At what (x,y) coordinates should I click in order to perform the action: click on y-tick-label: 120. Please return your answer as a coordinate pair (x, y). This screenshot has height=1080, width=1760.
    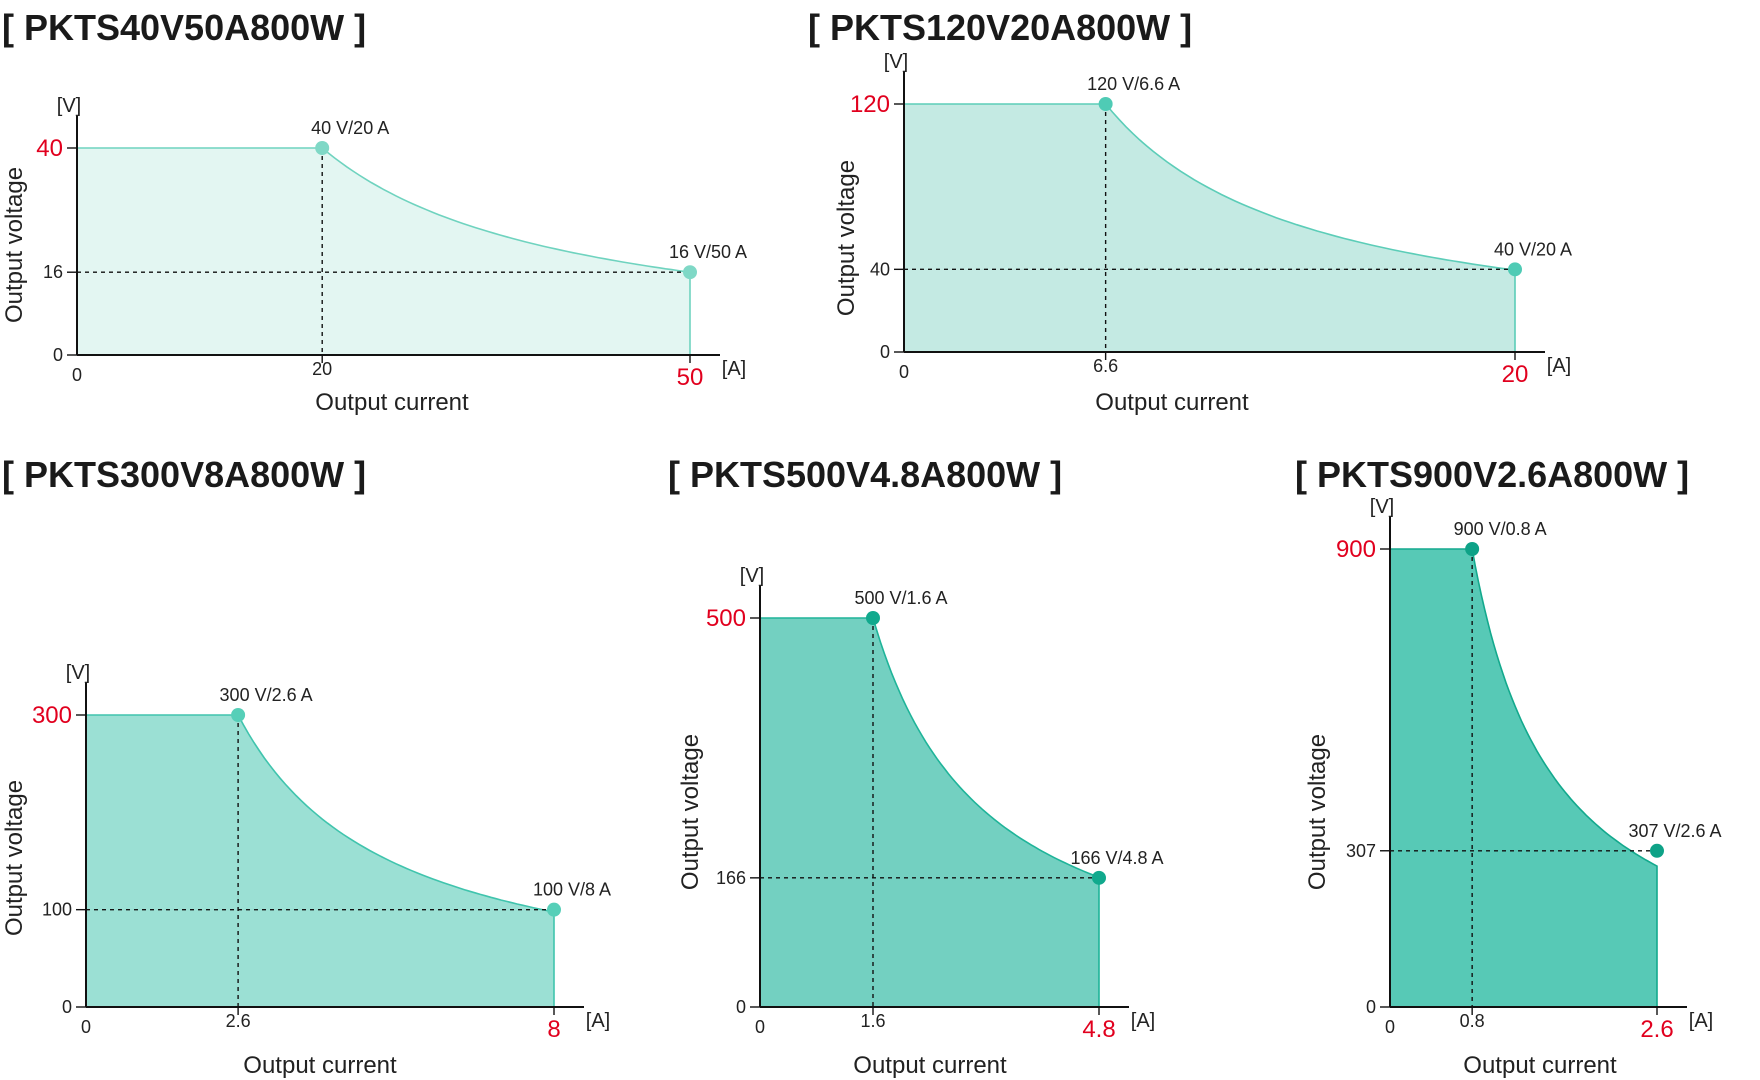
    Looking at the image, I should click on (870, 104).